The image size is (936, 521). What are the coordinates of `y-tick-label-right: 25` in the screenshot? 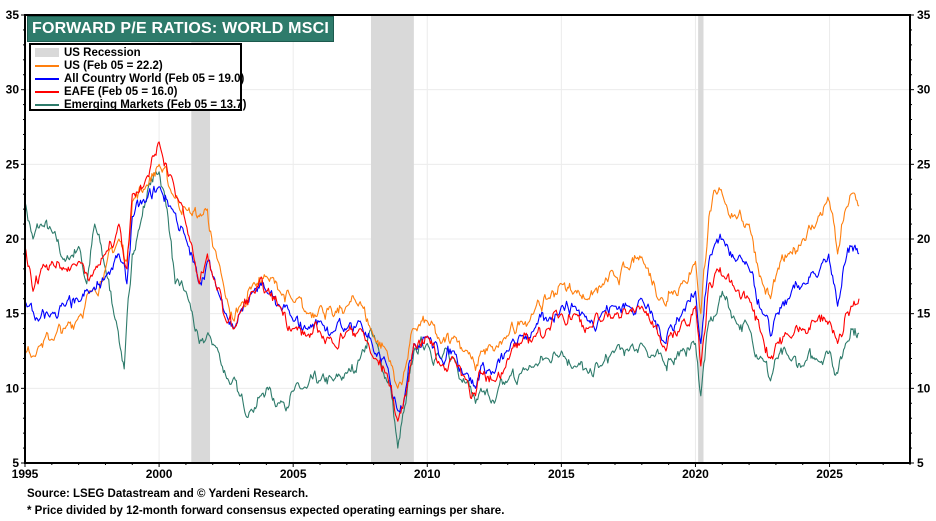 It's located at (924, 164).